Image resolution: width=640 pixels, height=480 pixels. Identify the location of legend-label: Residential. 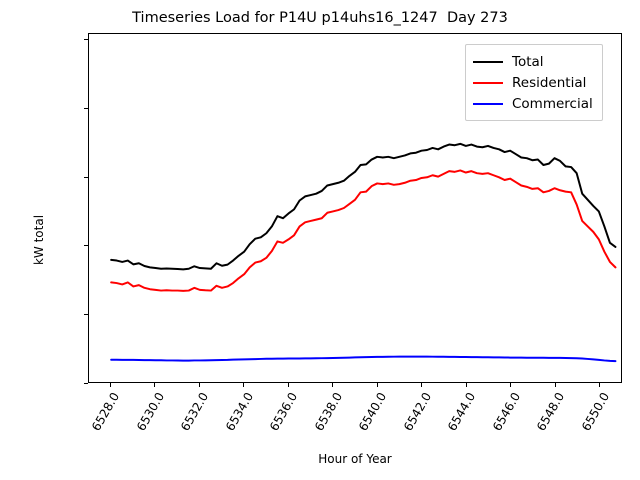
(549, 82).